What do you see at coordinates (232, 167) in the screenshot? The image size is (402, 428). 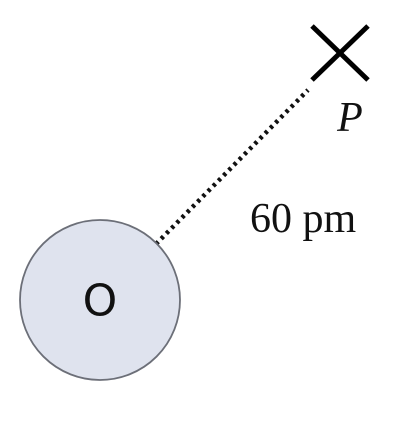 I see `distance-line` at bounding box center [232, 167].